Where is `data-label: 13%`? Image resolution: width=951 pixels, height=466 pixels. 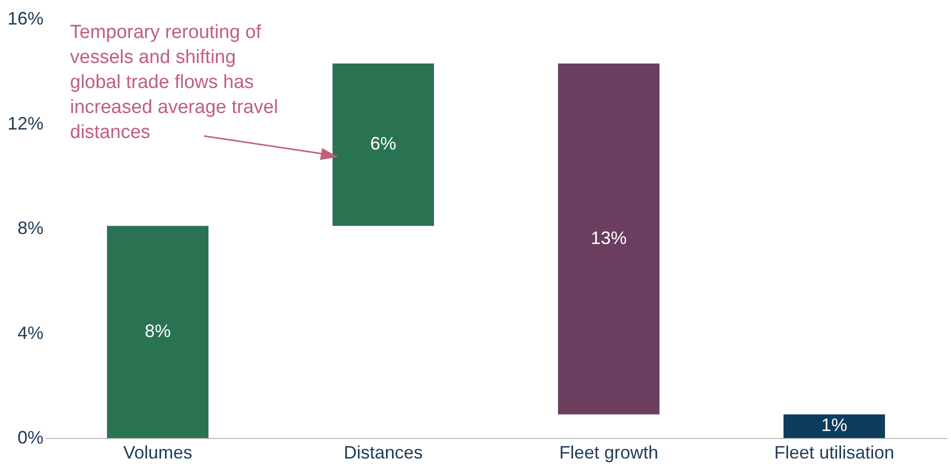 data-label: 13% is located at coordinates (608, 238).